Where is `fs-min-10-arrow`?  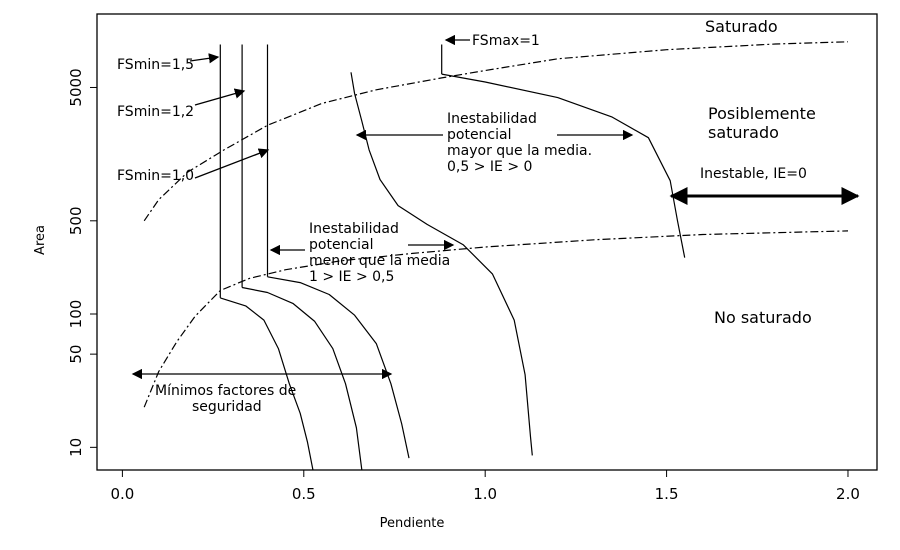
fs-min-10-arrow is located at coordinates (232, 163).